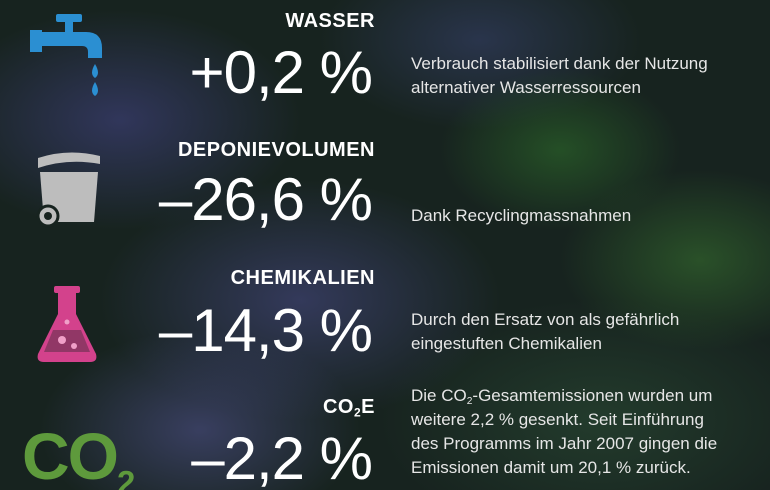 This screenshot has width=770, height=490. What do you see at coordinates (559, 63) in the screenshot?
I see `description-line: Verbrauch stabilisiert dank der Nutzung` at bounding box center [559, 63].